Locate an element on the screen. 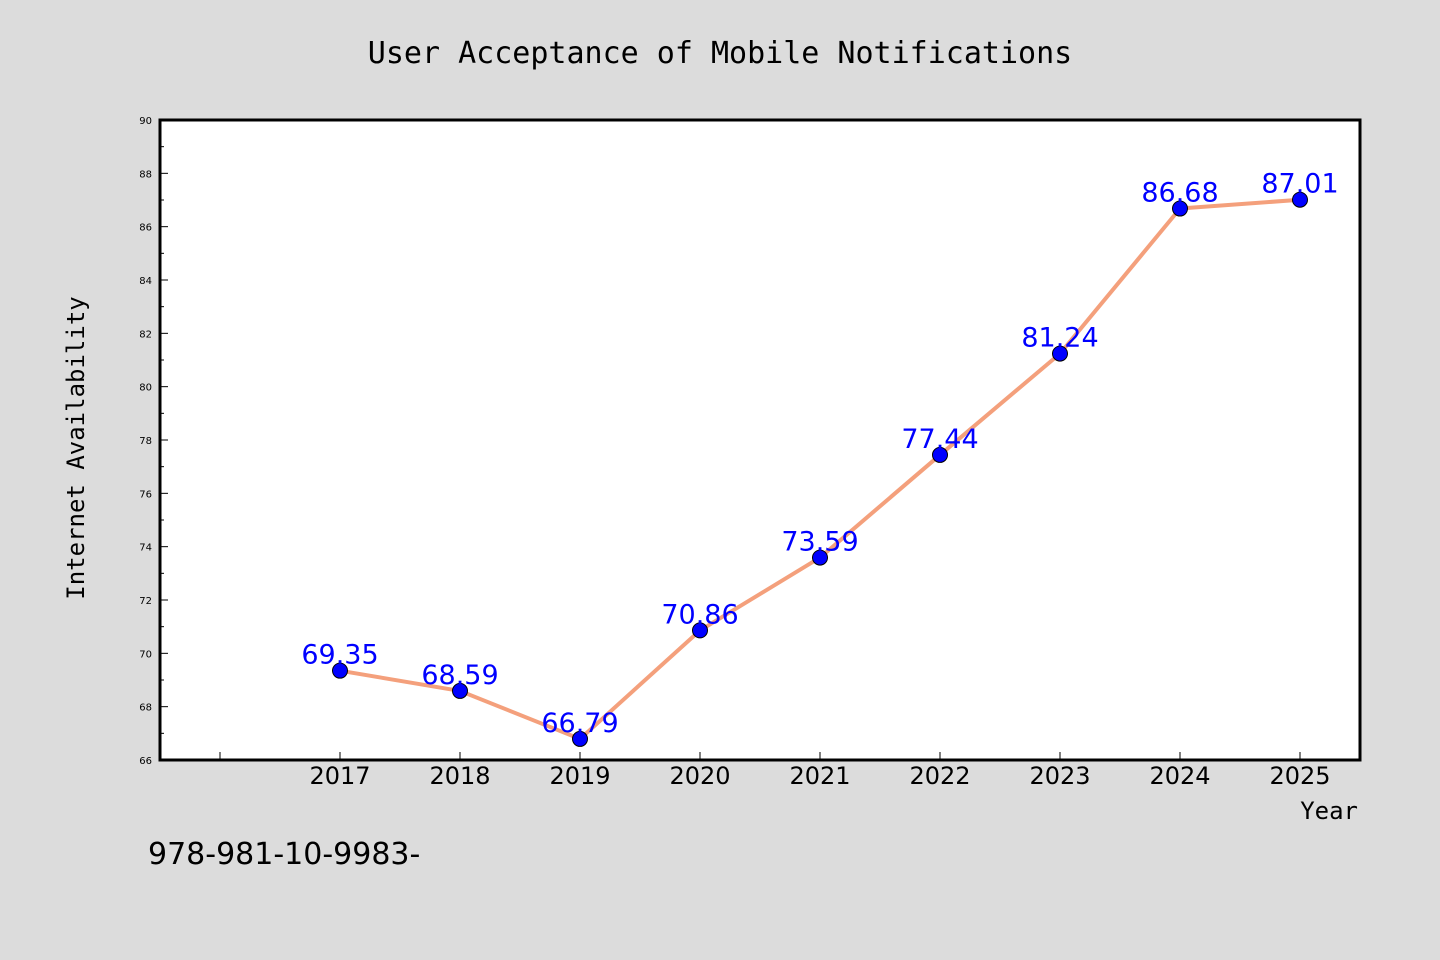  data-label-2023: 81.24 is located at coordinates (1059, 338).